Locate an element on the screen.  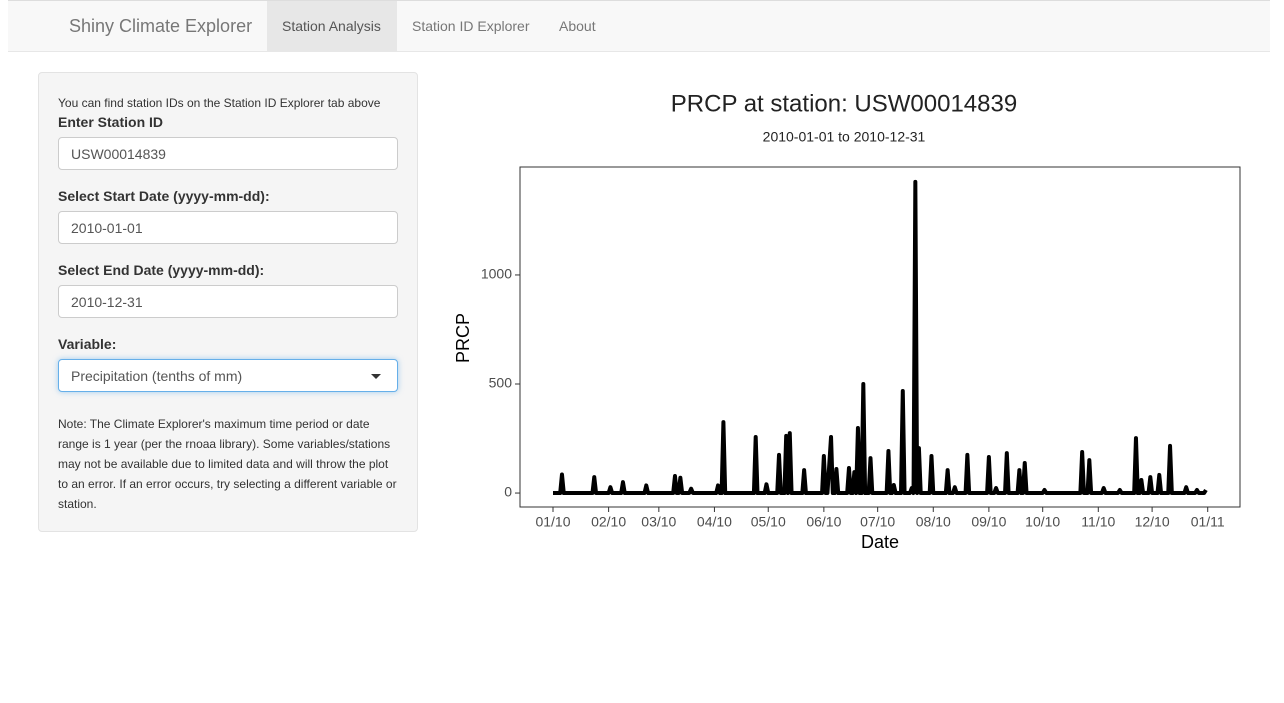
select-value: Precipitation (tenths of mm) is located at coordinates (157, 376).